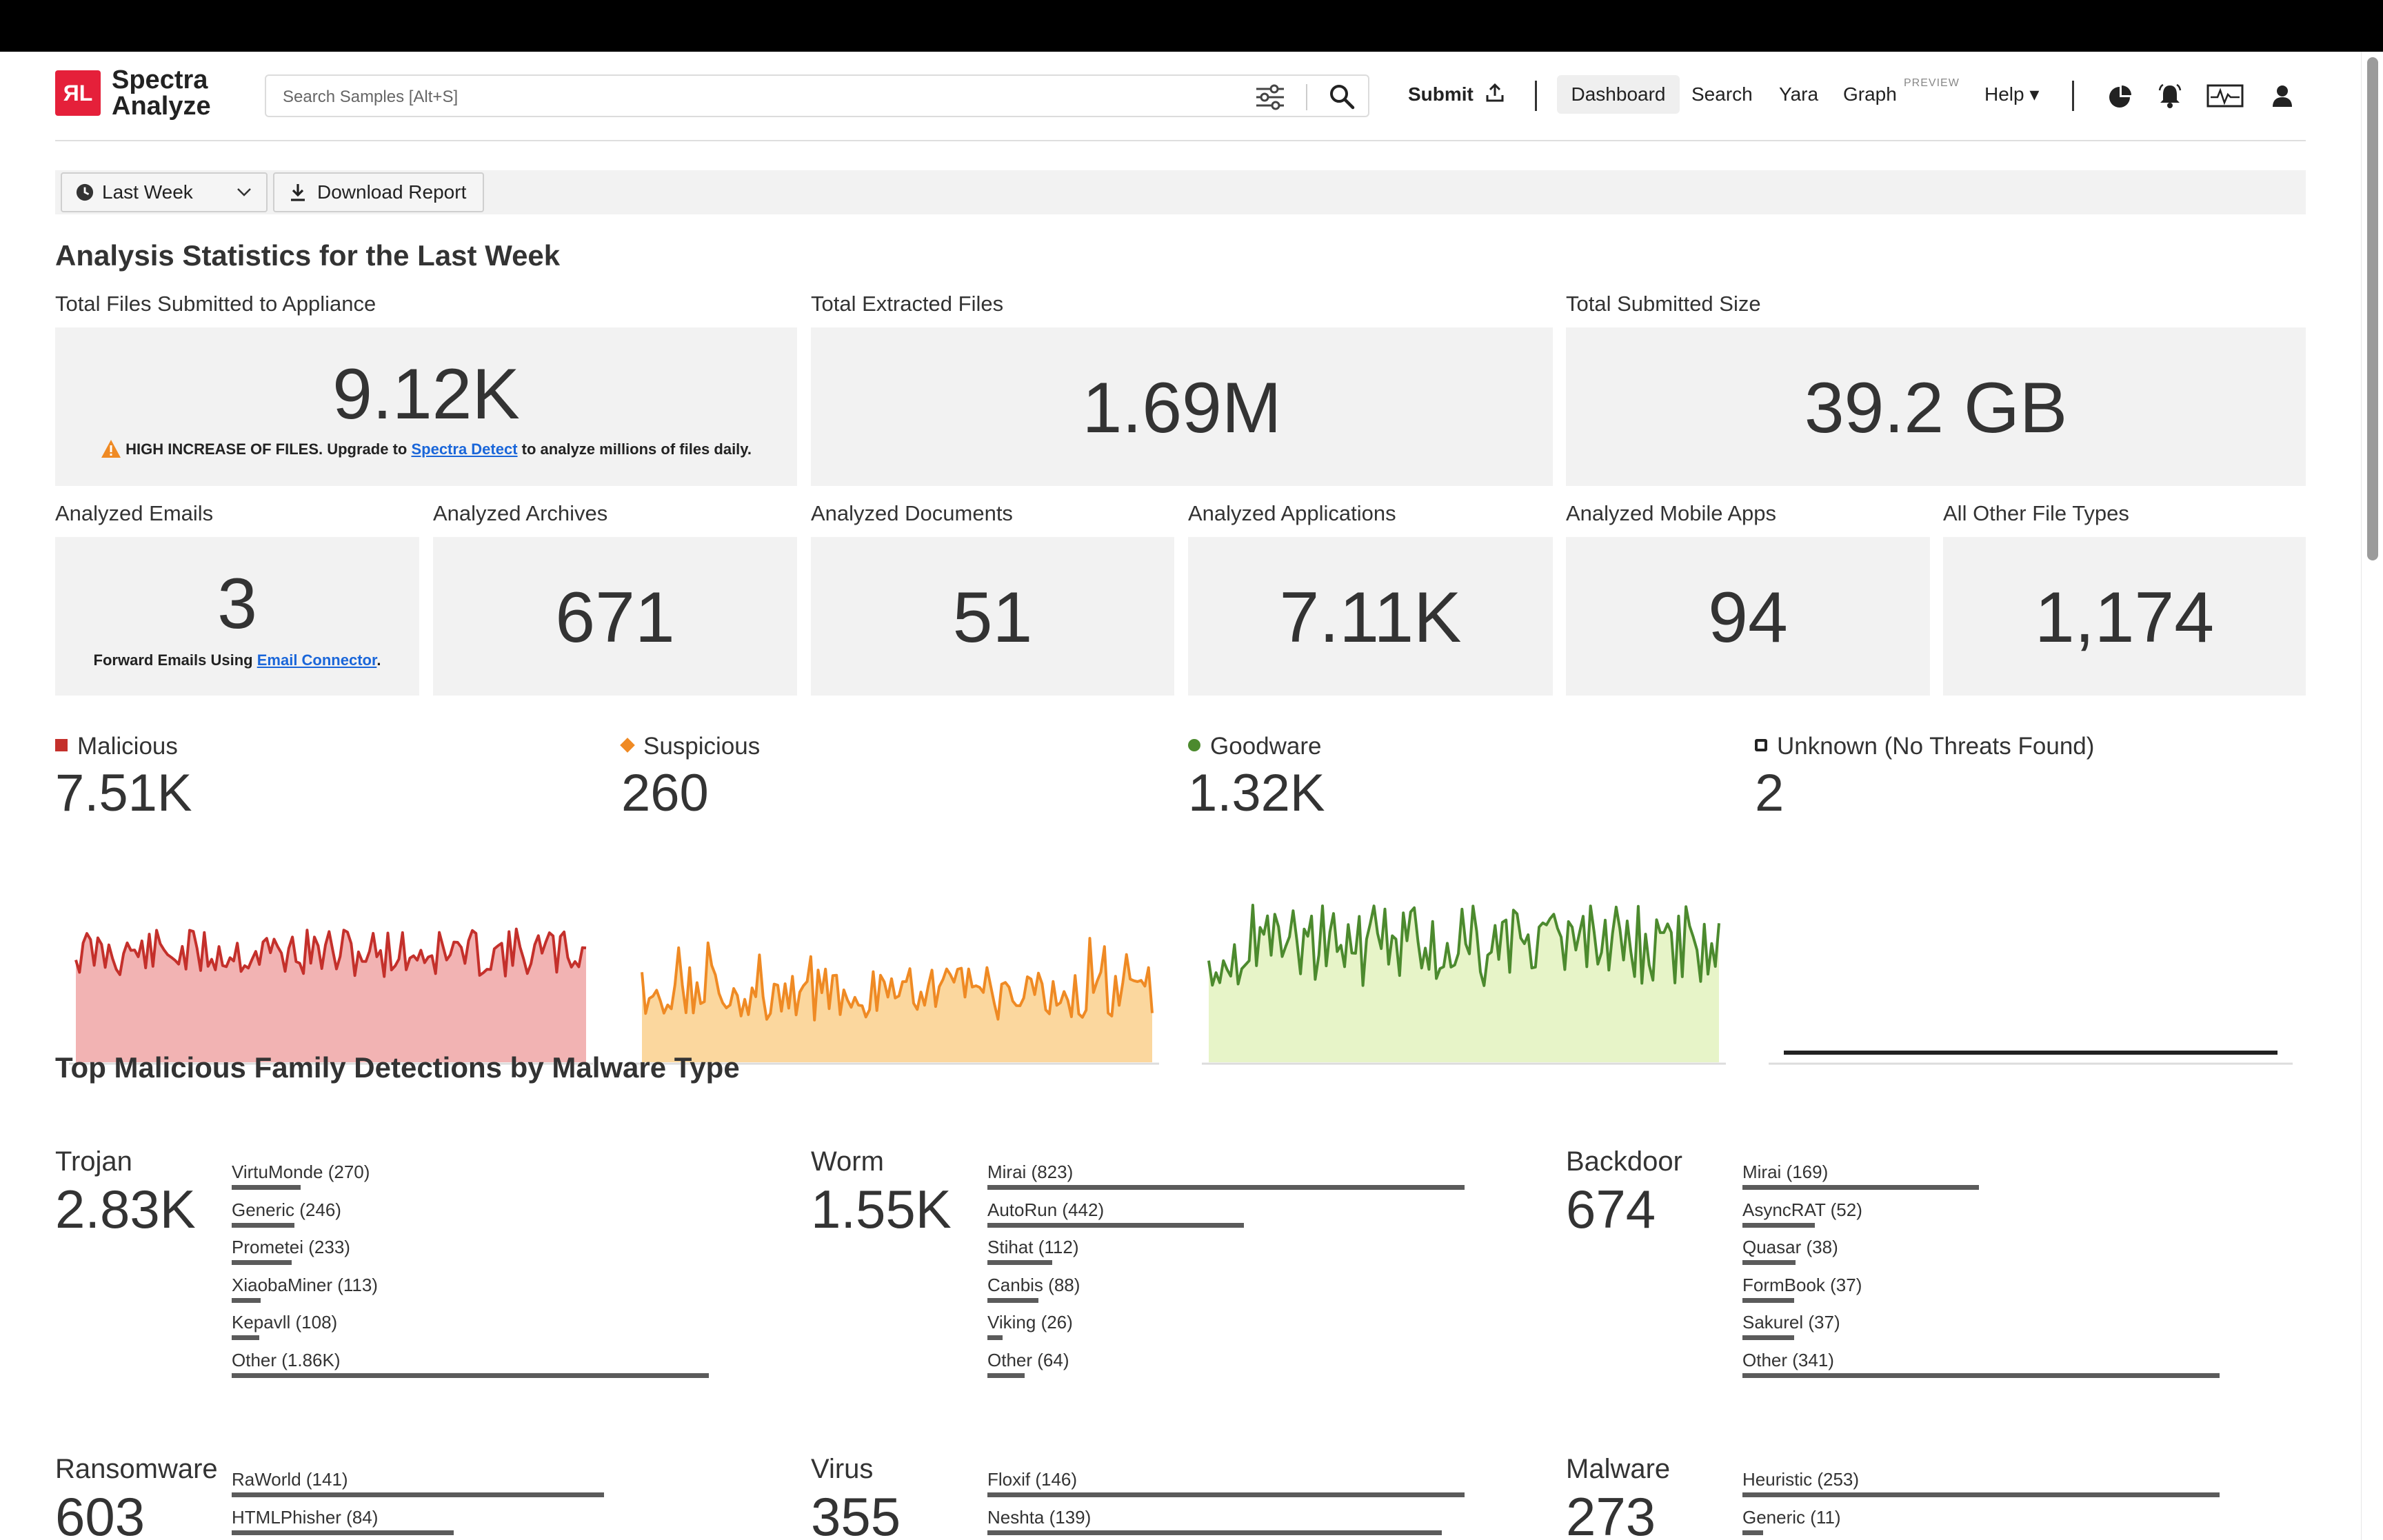 The image size is (2383, 1540). I want to click on scrollbar-thumb, so click(2372, 309).